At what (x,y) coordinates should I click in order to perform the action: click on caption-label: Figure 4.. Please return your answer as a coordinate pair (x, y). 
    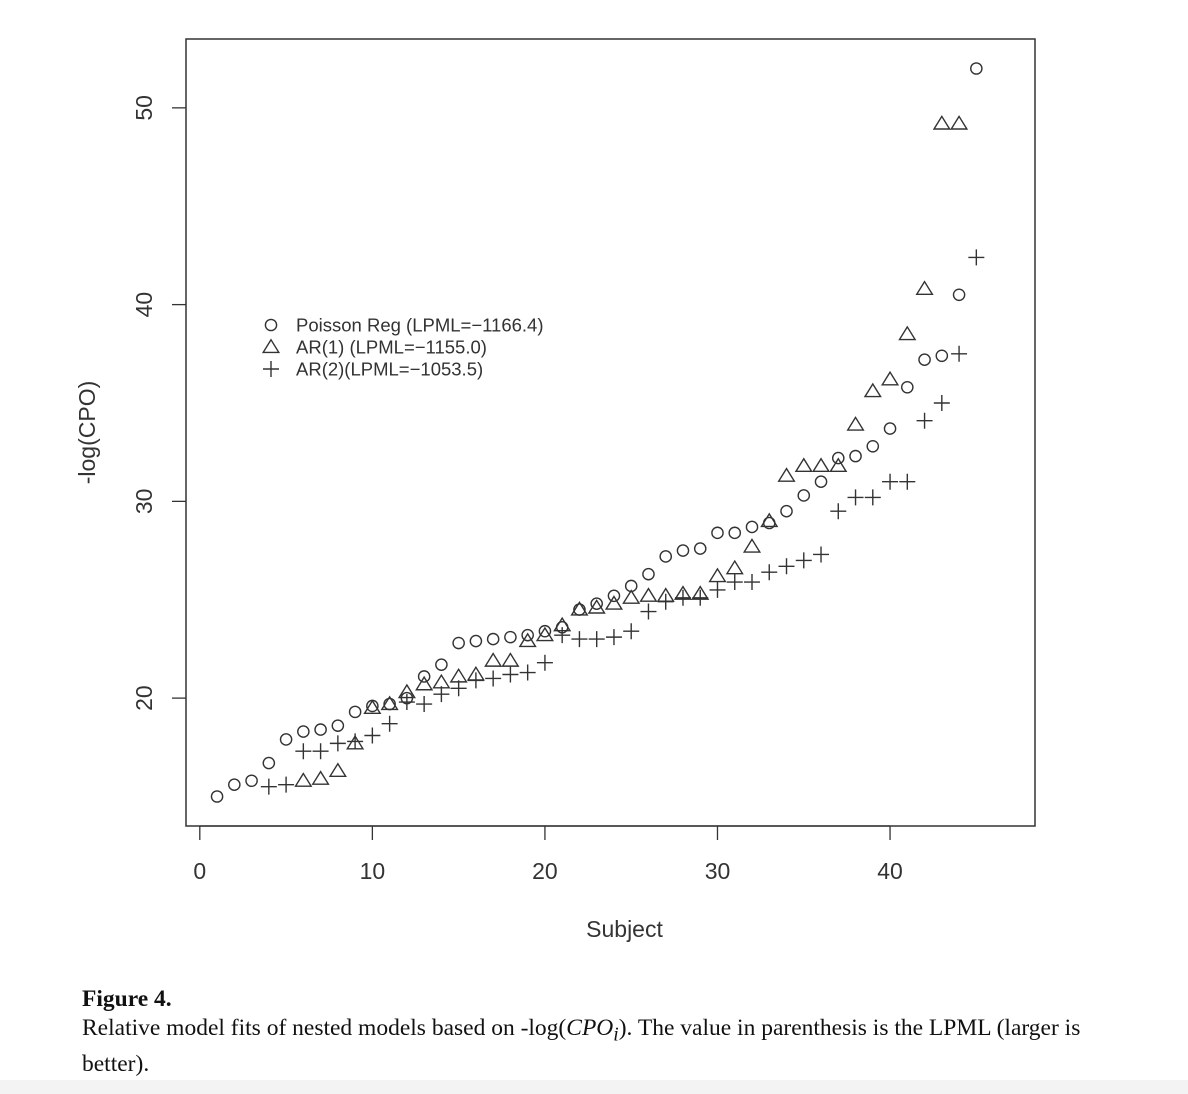
    Looking at the image, I should click on (127, 999).